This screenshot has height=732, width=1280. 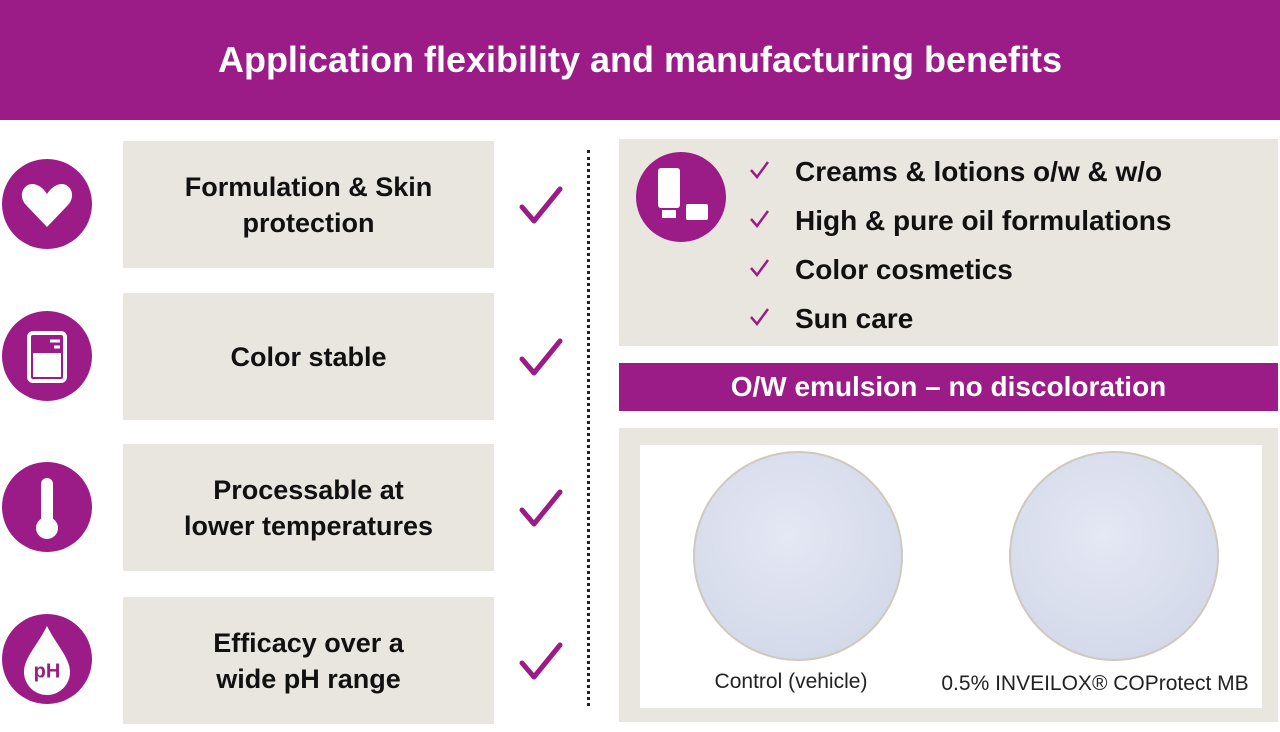 I want to click on application-item: High & pure oil formulations, so click(x=983, y=220).